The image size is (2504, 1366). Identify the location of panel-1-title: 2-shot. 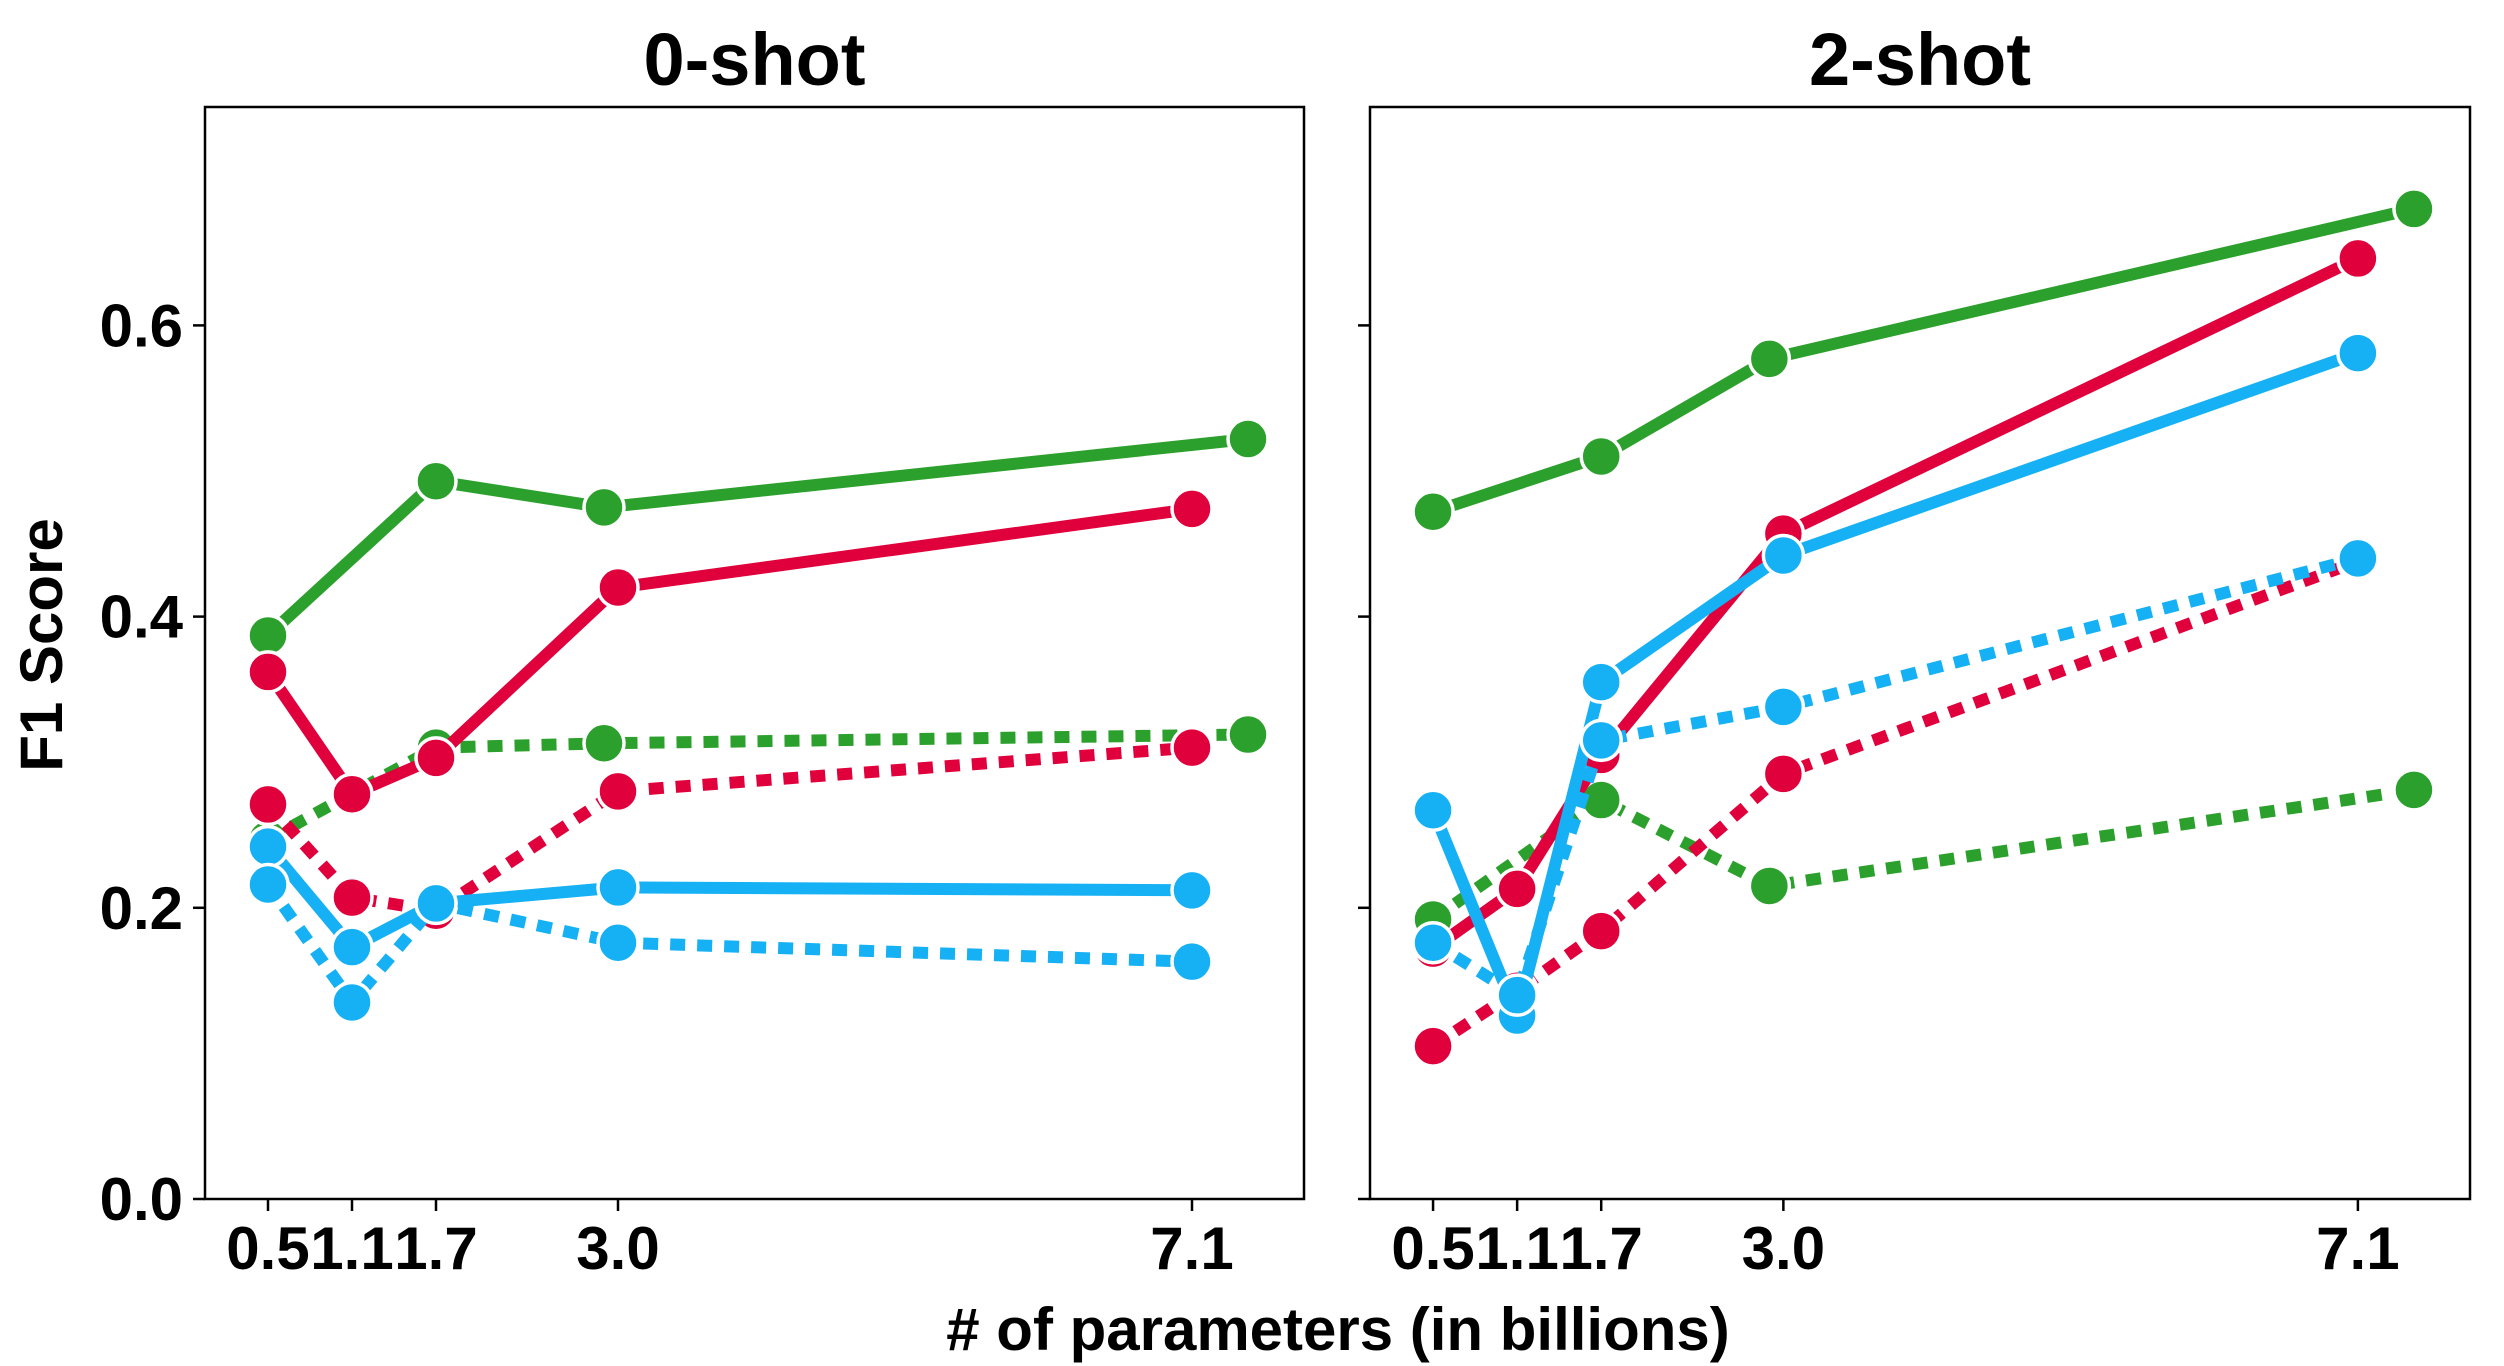
(1920, 59).